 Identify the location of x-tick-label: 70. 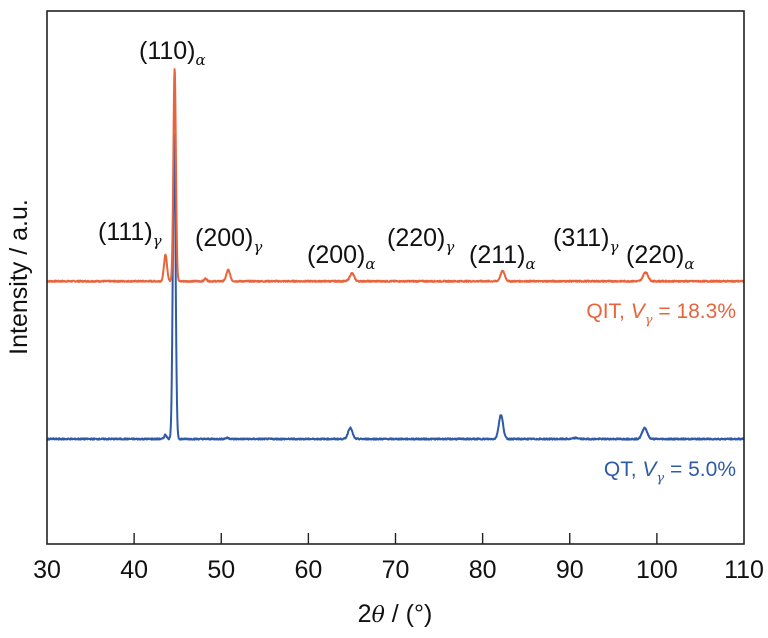
(396, 570).